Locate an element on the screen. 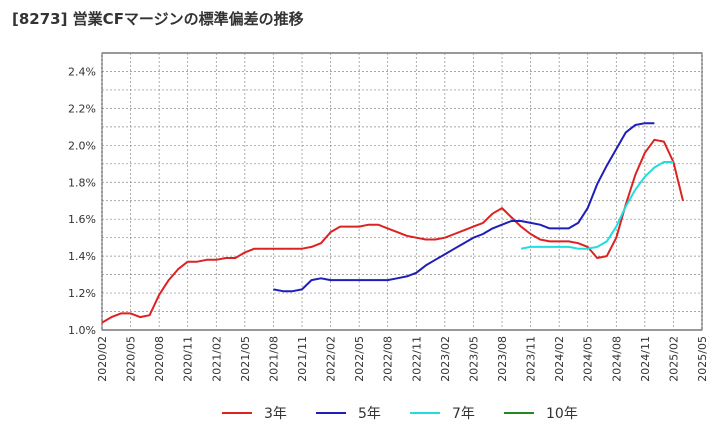 The width and height of the screenshot is (720, 440). x-tick-label: 2022/08 is located at coordinates (388, 359).